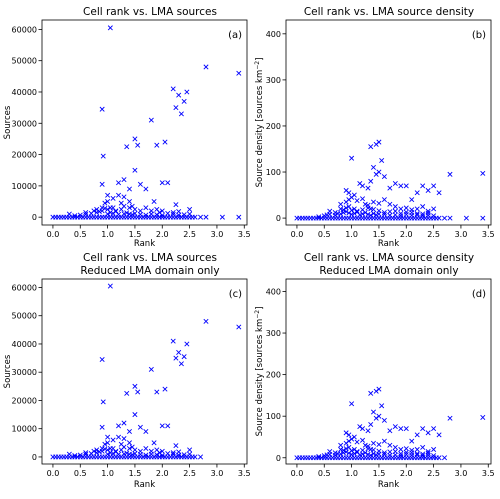 The image size is (500, 499). I want to click on panel-a-letter: (a), so click(235, 35).